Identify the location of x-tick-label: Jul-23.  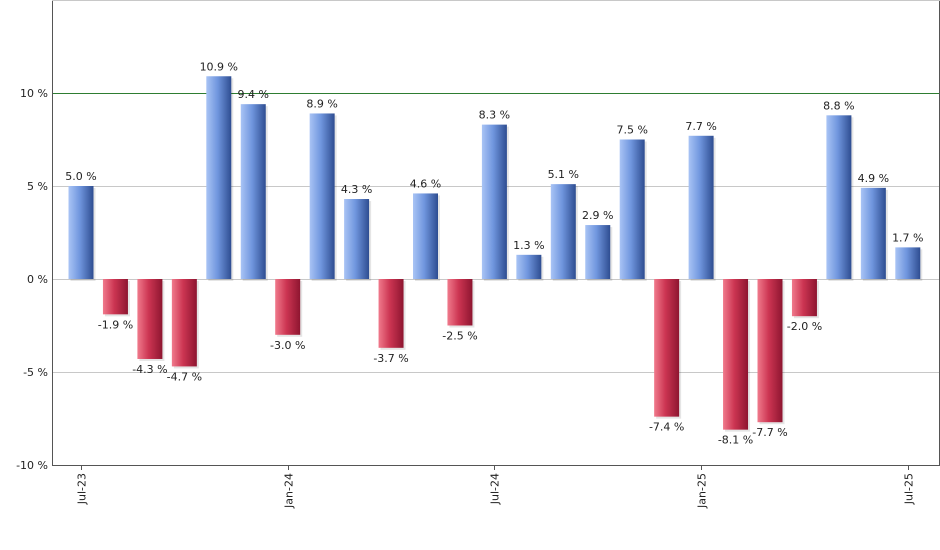
(82, 489).